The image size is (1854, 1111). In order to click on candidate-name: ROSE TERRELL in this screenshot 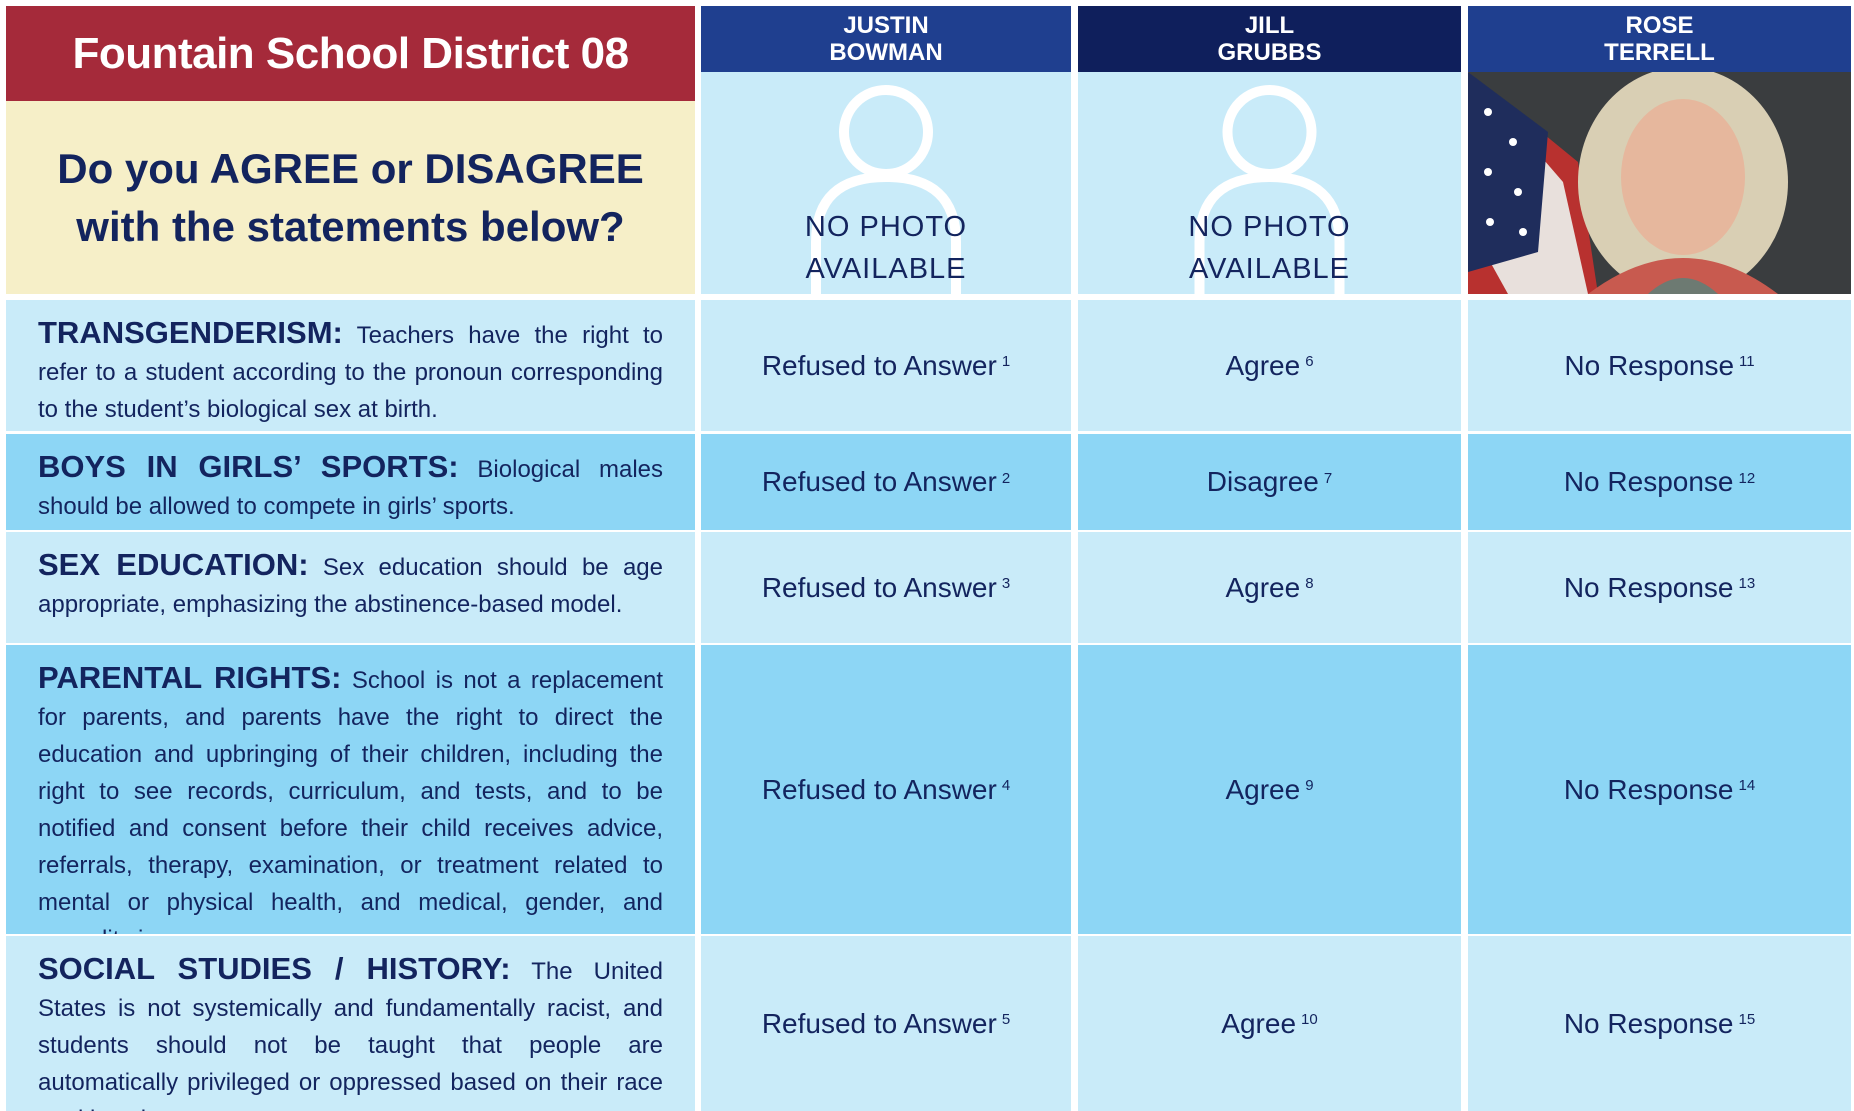, I will do `click(1659, 39)`.